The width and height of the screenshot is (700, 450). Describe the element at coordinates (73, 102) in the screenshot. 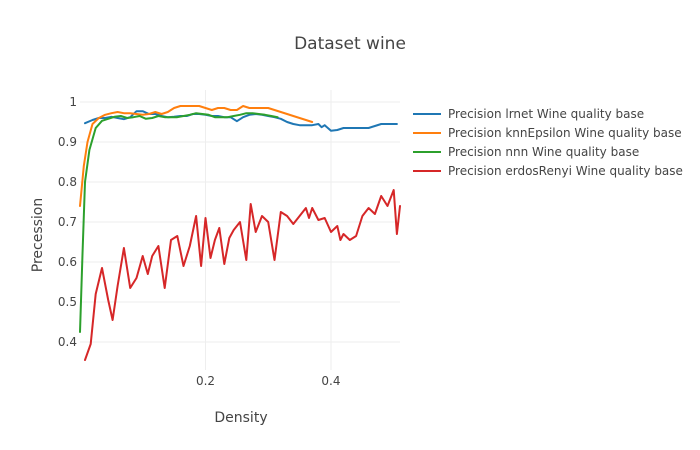

I see `y-tick-label: 1` at that location.